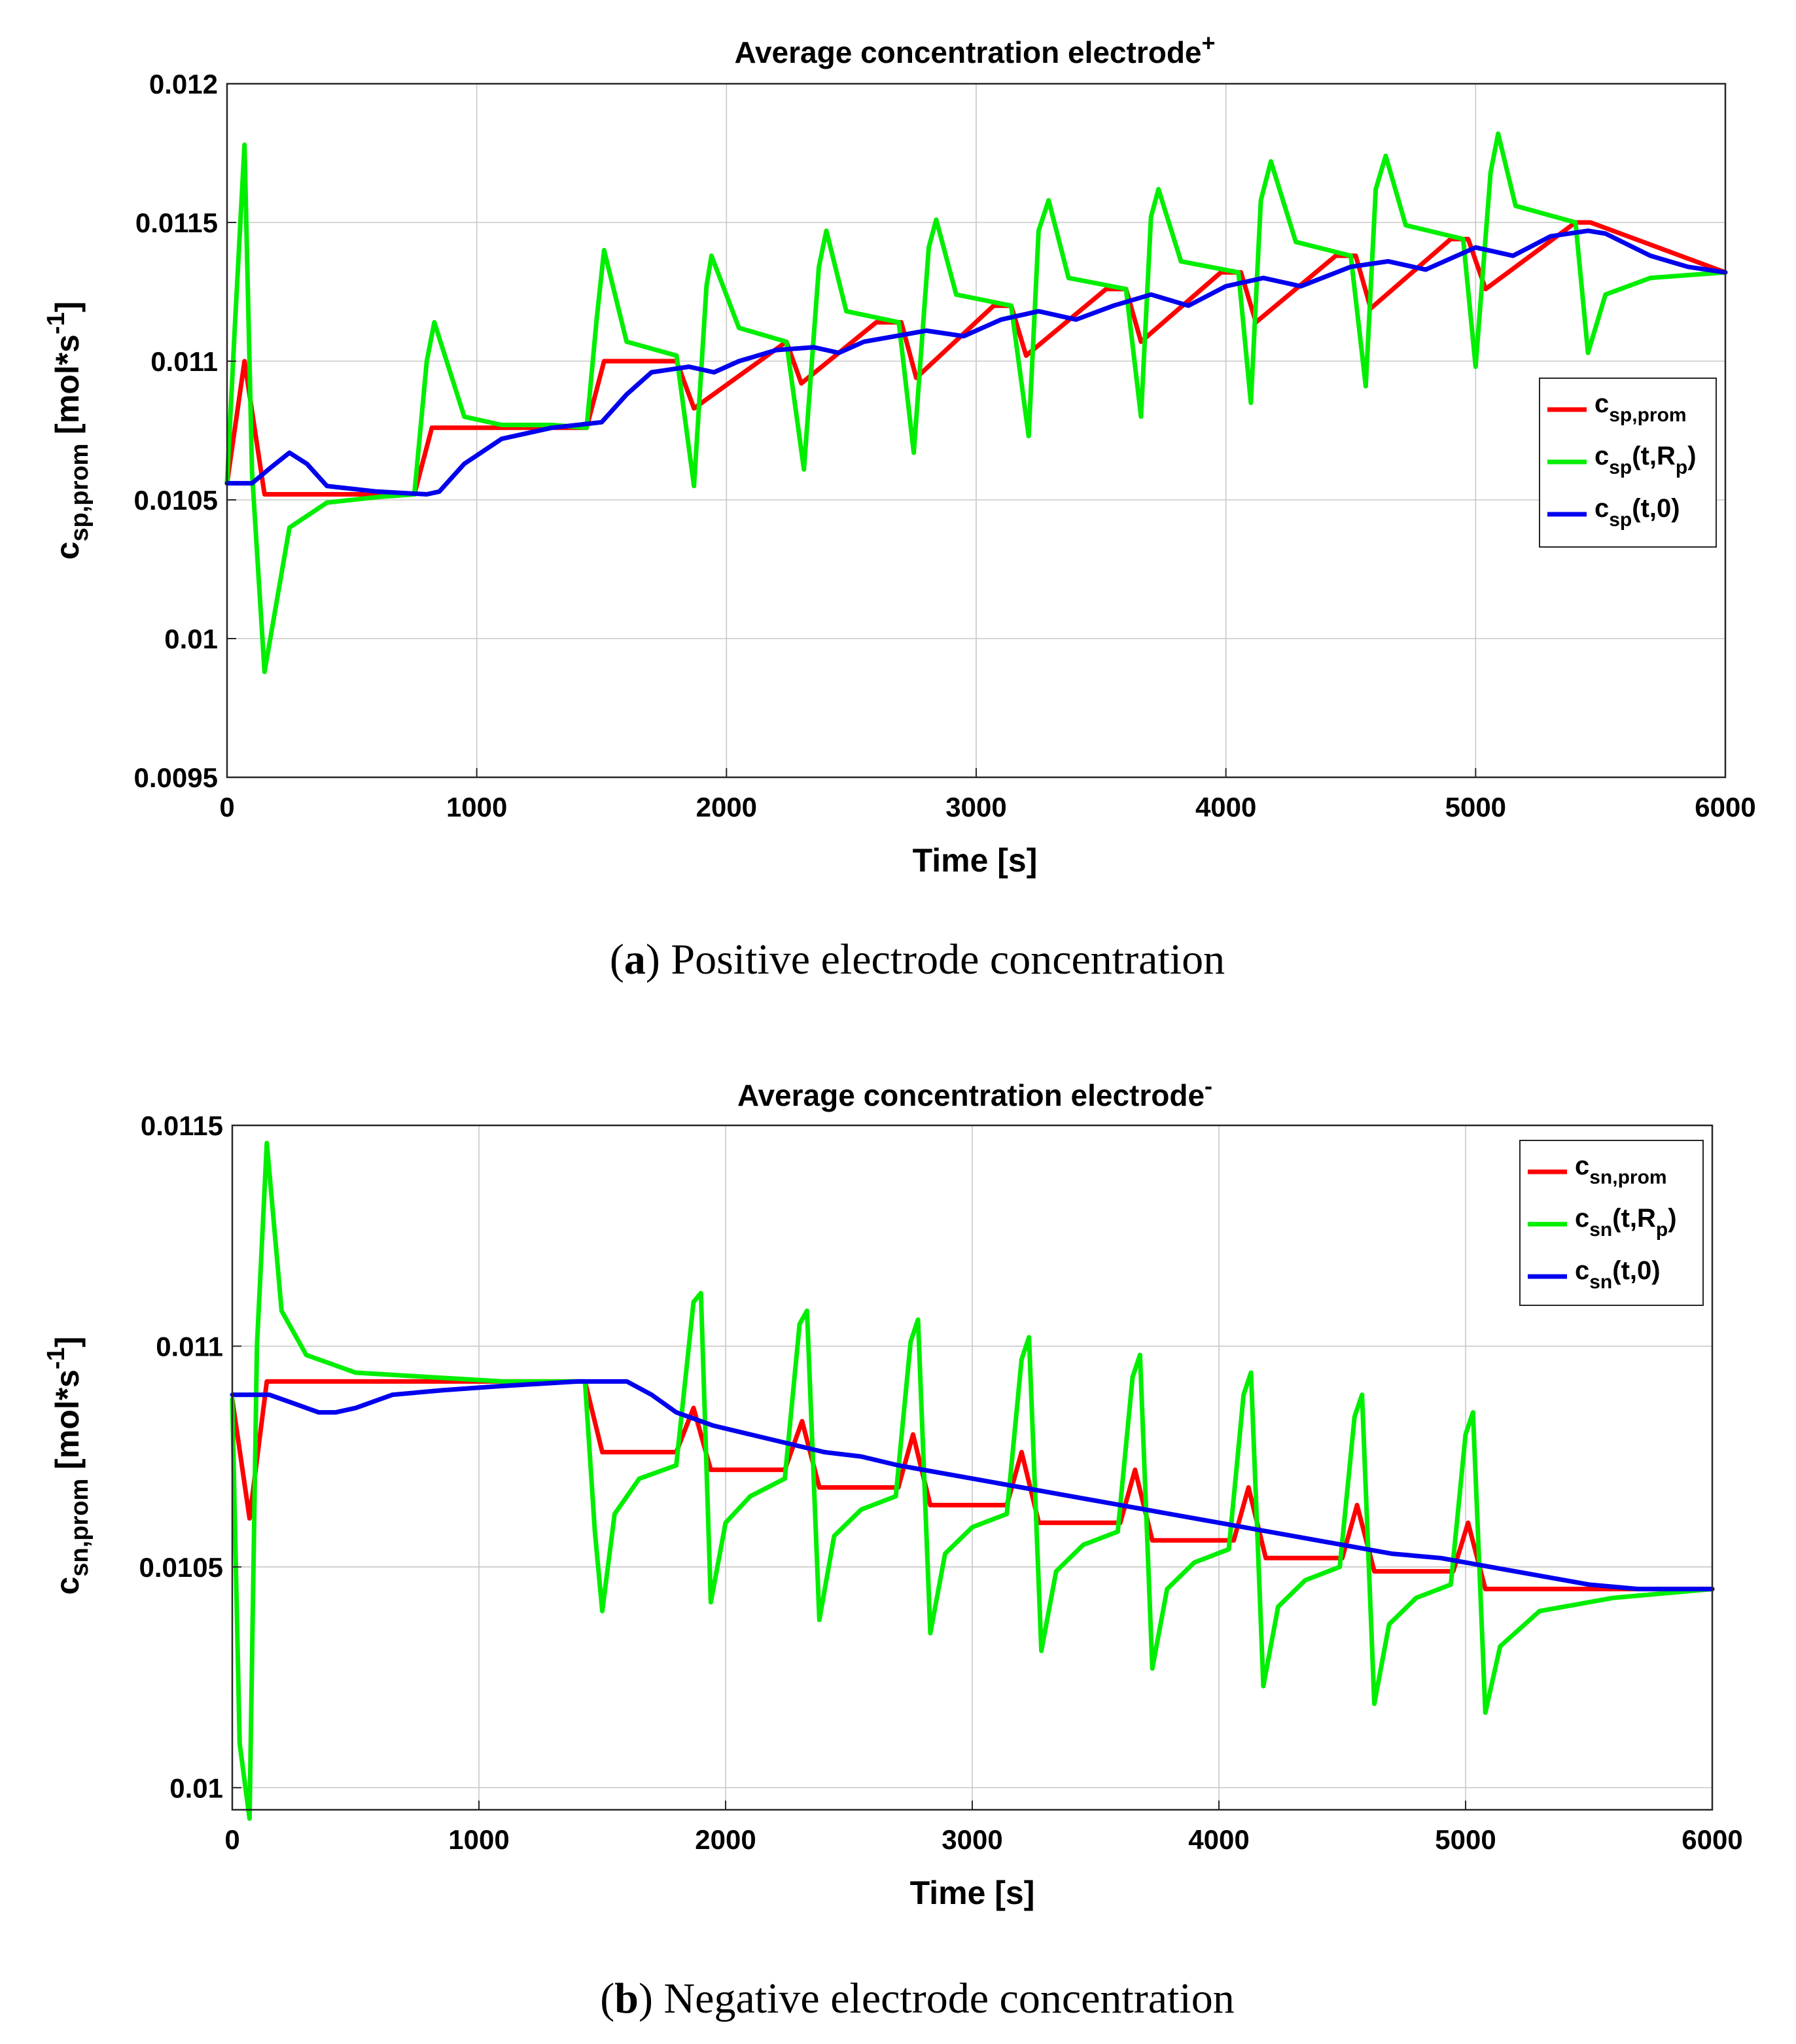 The height and width of the screenshot is (2044, 1796). What do you see at coordinates (176, 777) in the screenshot?
I see `y-tick-label: 0.0095` at bounding box center [176, 777].